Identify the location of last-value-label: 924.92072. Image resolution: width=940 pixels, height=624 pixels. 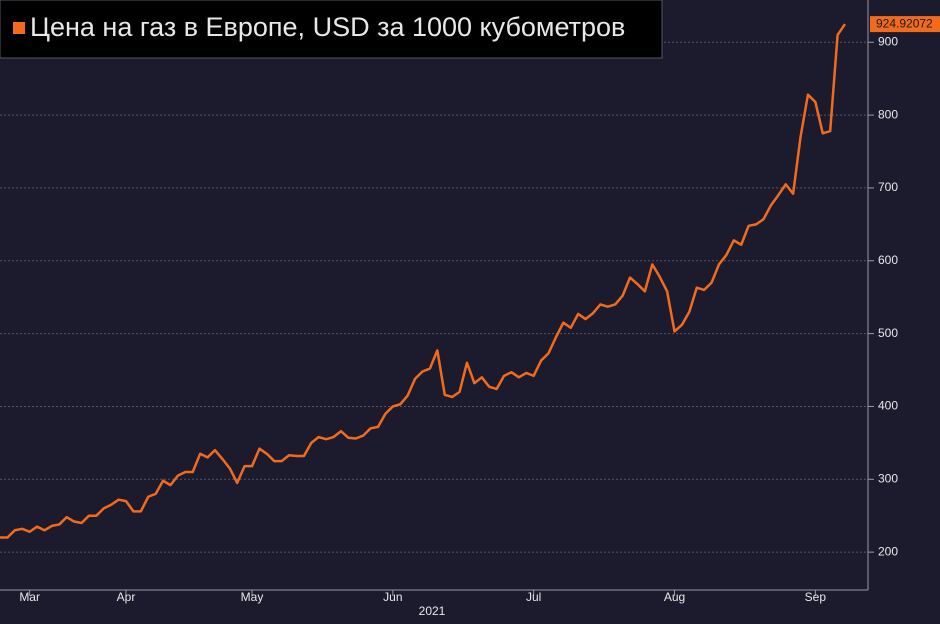
(904, 23).